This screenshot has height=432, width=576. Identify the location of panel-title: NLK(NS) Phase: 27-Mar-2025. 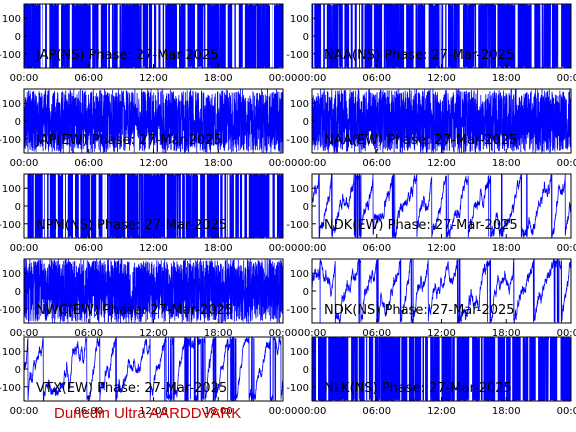
(418, 388).